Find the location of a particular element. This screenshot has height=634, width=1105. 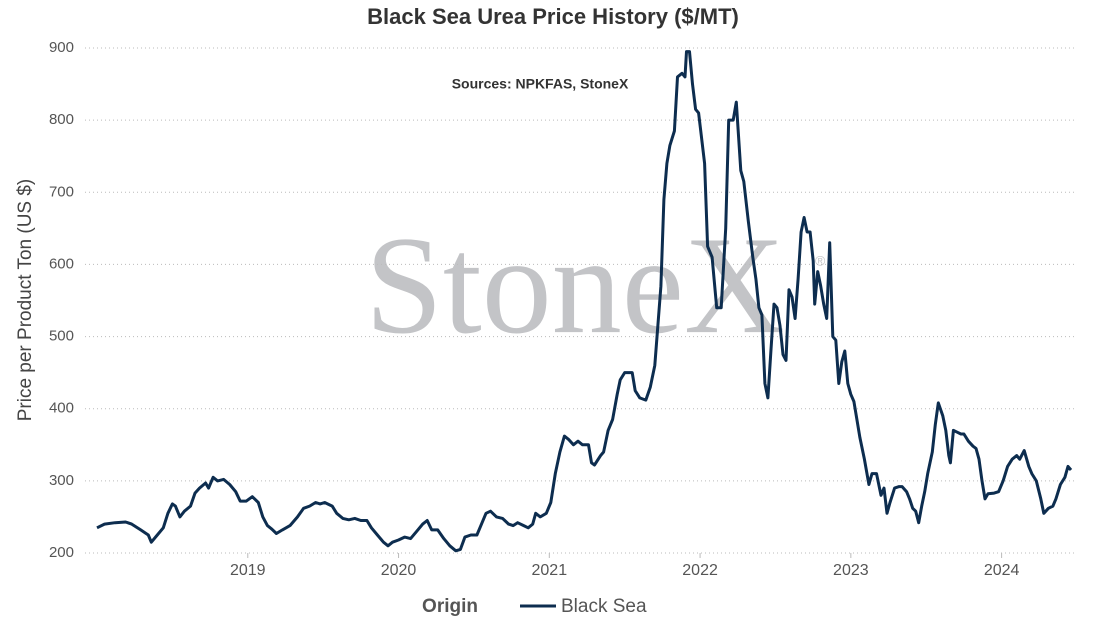

legend-title: Origin is located at coordinates (450, 606).